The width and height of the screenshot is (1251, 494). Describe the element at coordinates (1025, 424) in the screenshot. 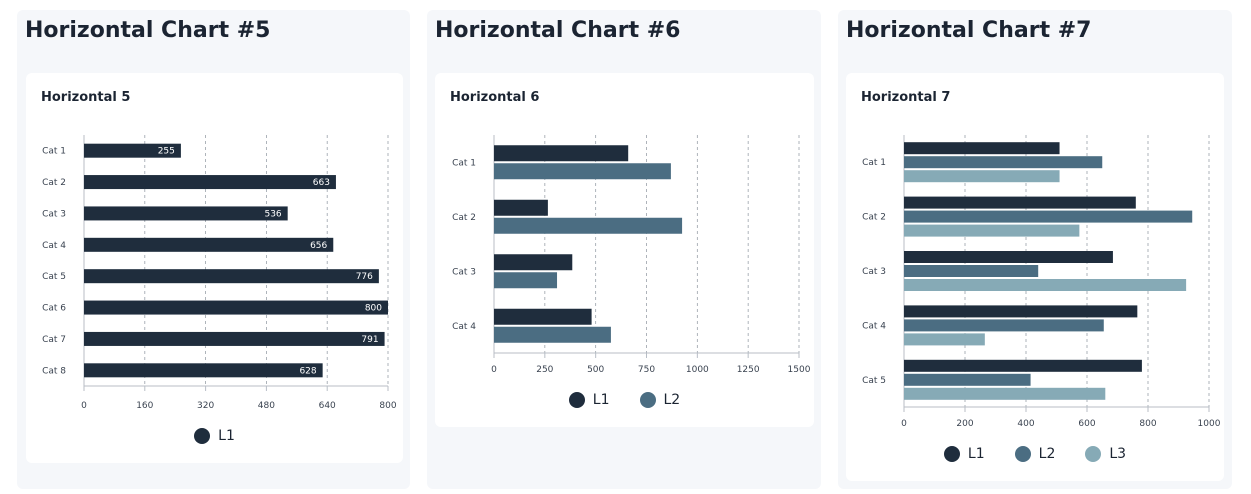

I see `x-tick-label: 400` at that location.